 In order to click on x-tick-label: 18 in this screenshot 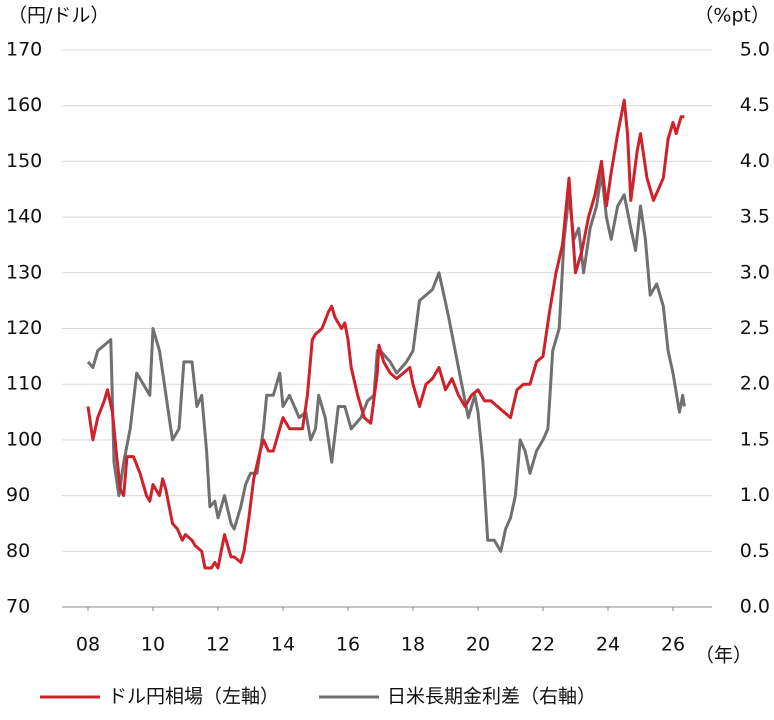, I will do `click(413, 645)`.